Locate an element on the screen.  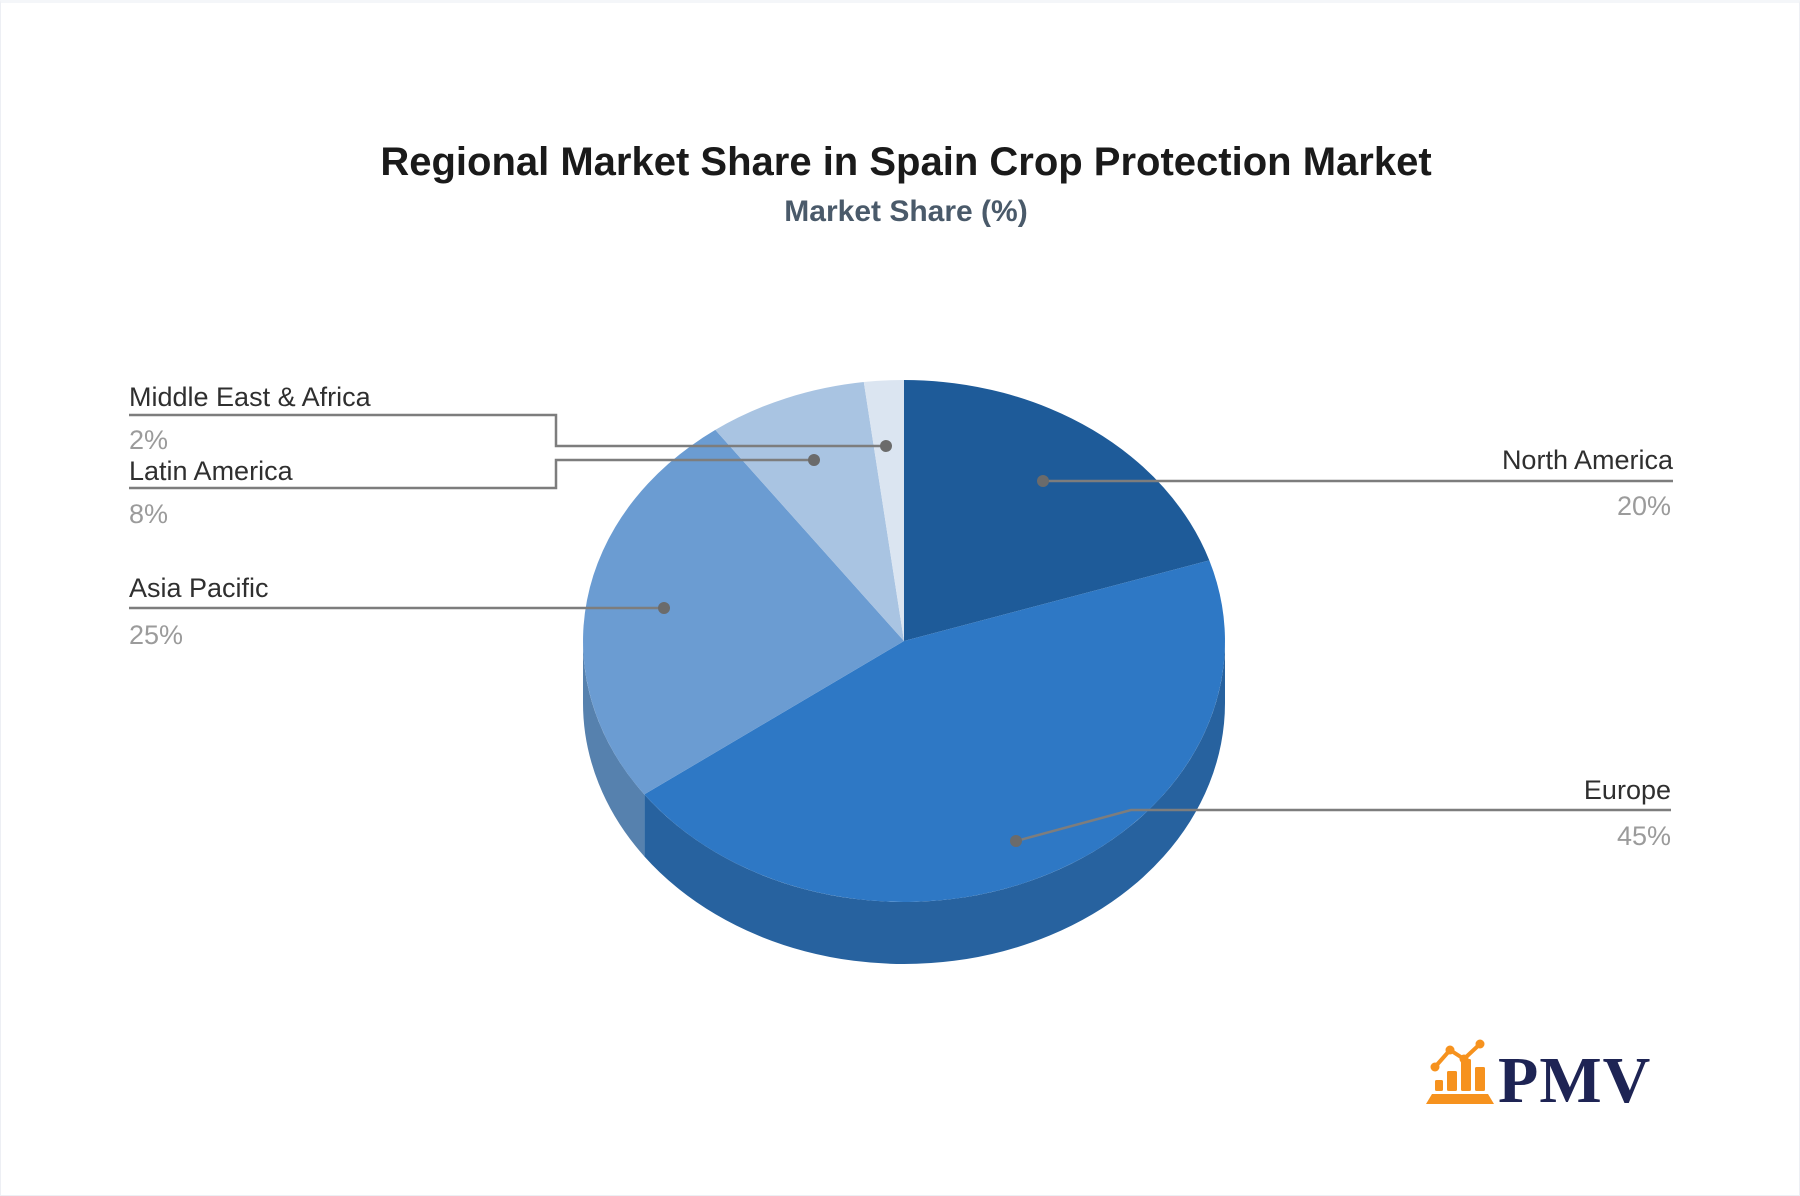
connector-europe is located at coordinates (1343, 825).